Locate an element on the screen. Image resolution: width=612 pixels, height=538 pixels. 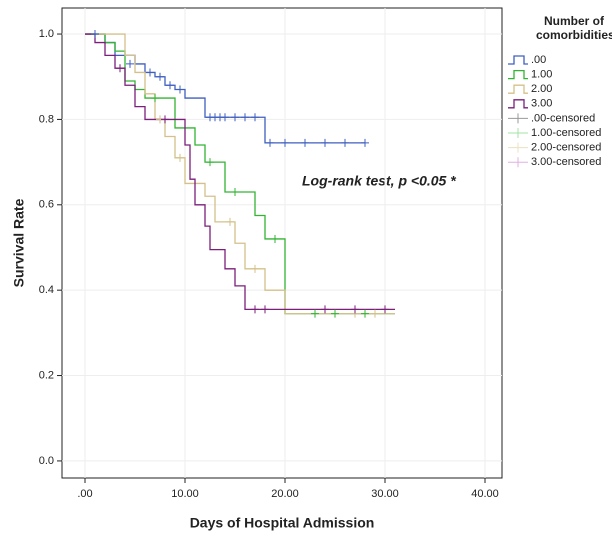
annotation: Log-rank test, p <0.05 * is located at coordinates (379, 181).